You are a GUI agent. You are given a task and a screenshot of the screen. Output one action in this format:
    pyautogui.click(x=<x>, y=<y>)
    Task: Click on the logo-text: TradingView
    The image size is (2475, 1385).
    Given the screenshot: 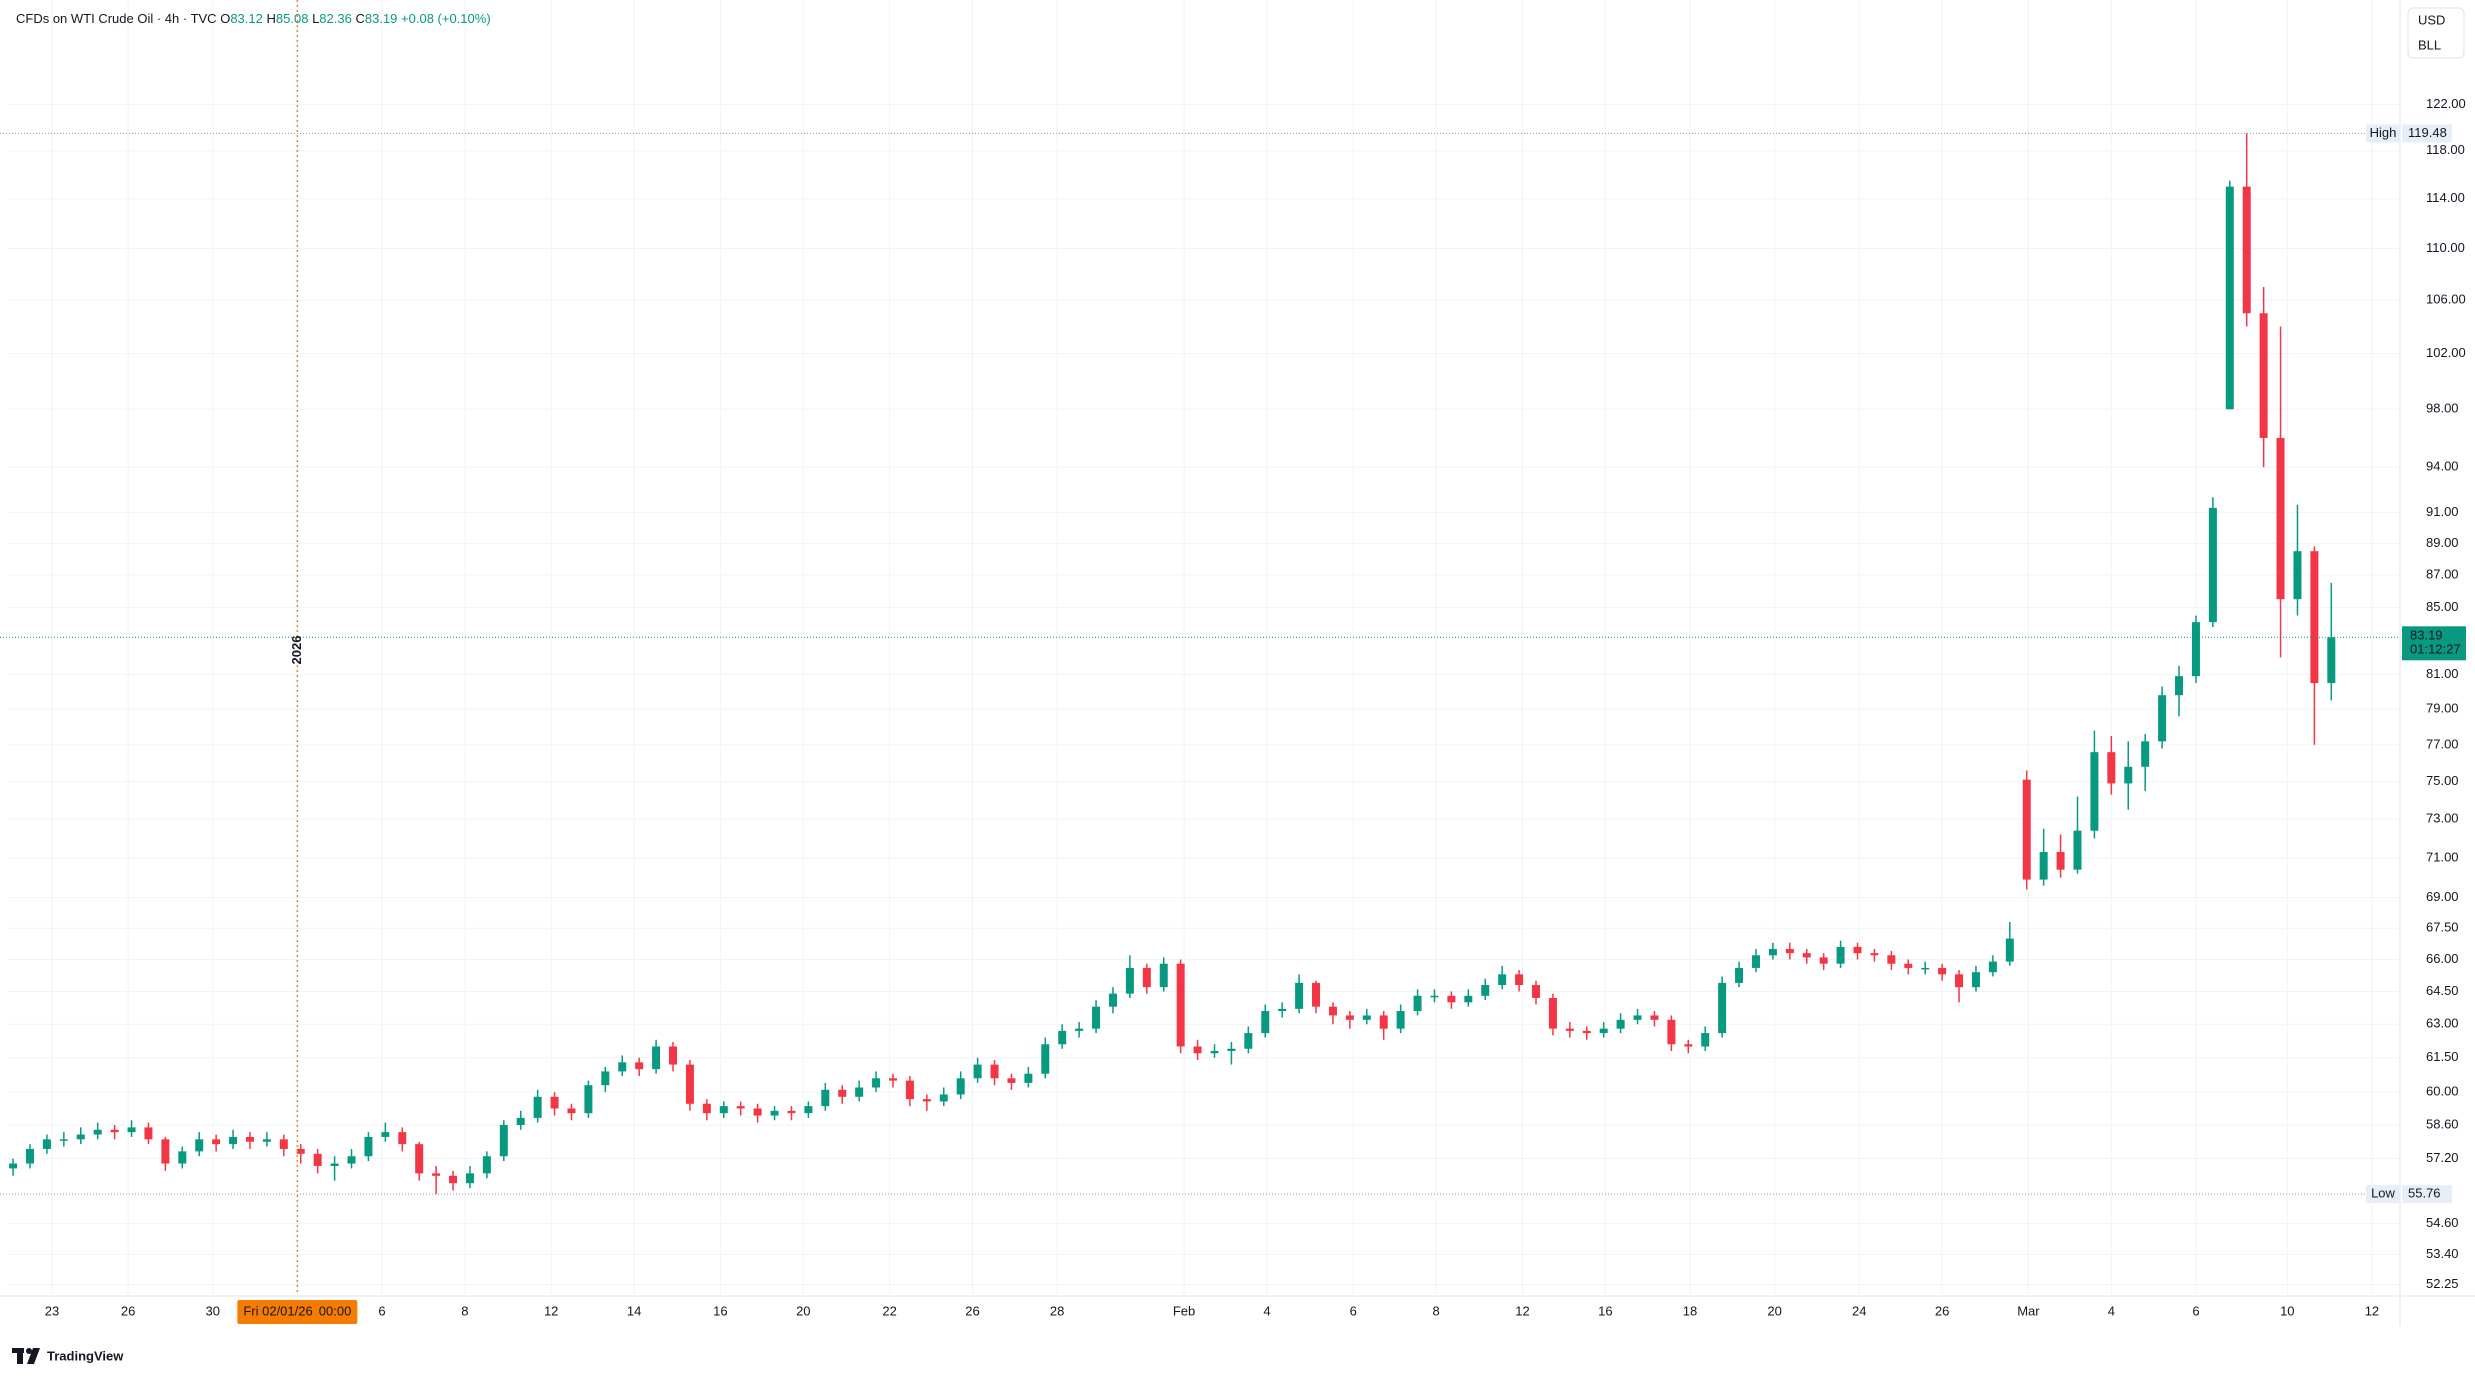 What is the action you would take?
    pyautogui.click(x=85, y=1355)
    